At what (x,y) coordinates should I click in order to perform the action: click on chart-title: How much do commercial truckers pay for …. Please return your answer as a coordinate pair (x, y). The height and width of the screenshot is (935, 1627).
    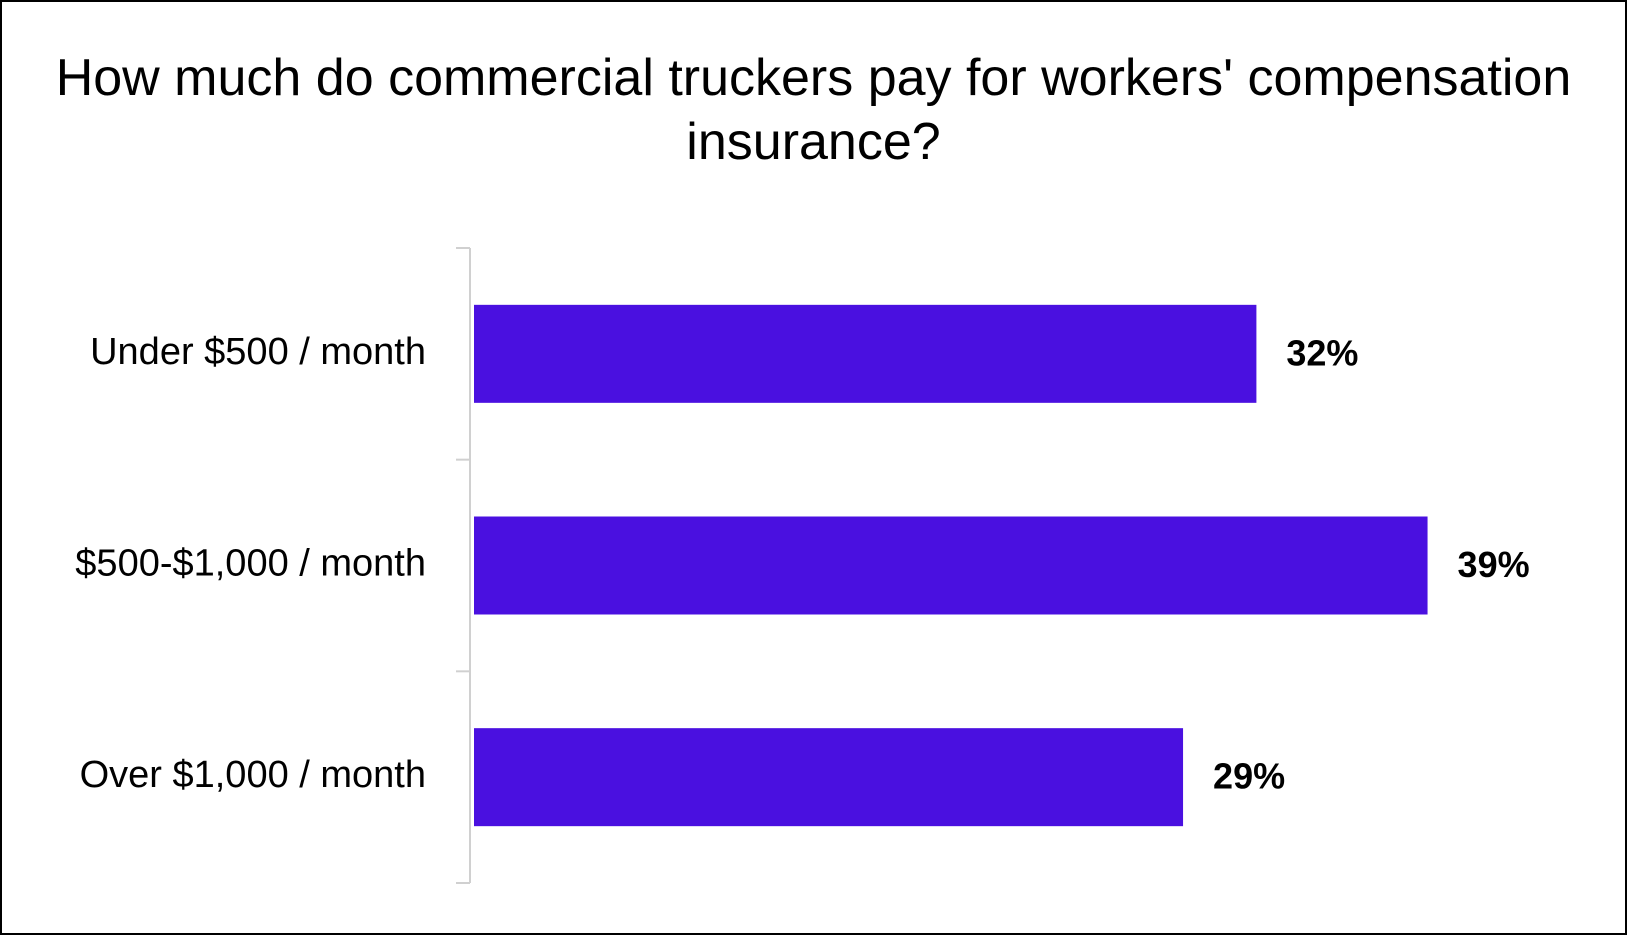
    Looking at the image, I should click on (813, 110).